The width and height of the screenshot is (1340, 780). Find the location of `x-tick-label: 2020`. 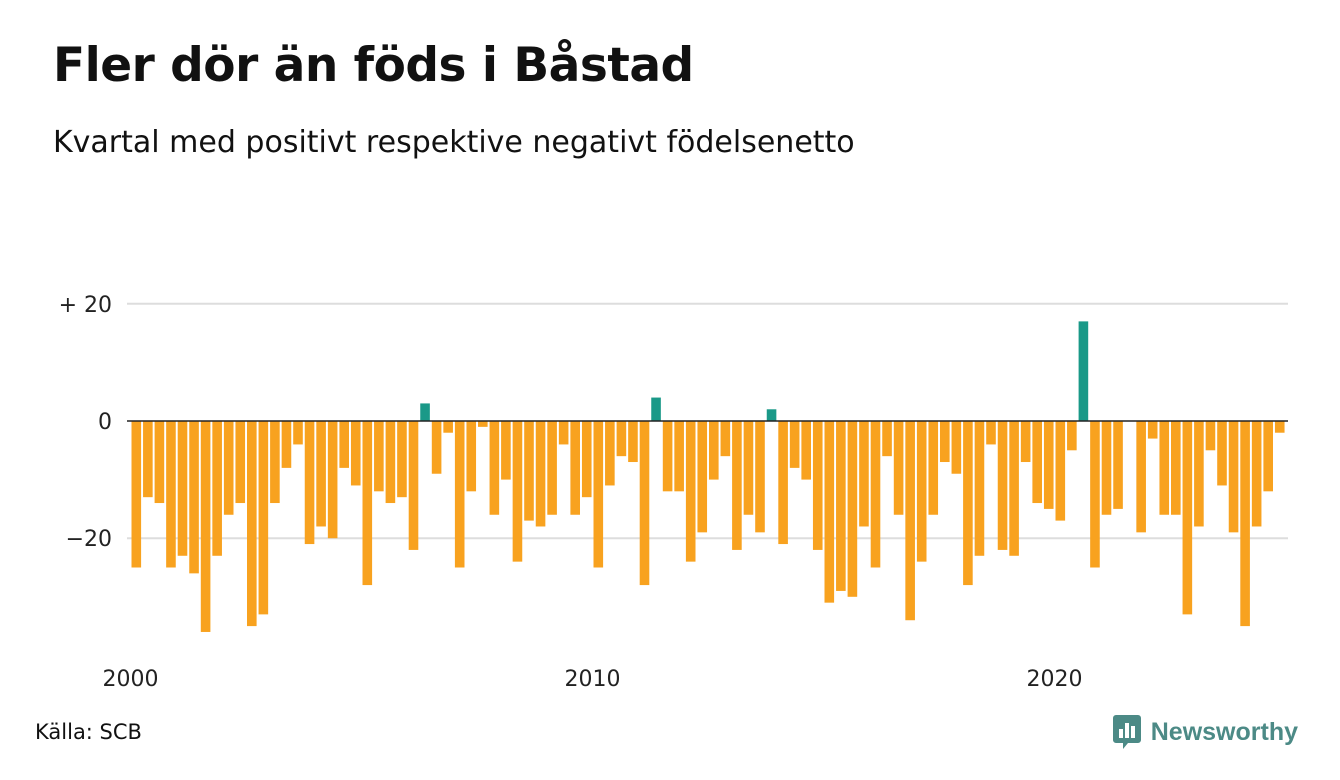

x-tick-label: 2020 is located at coordinates (1055, 679).